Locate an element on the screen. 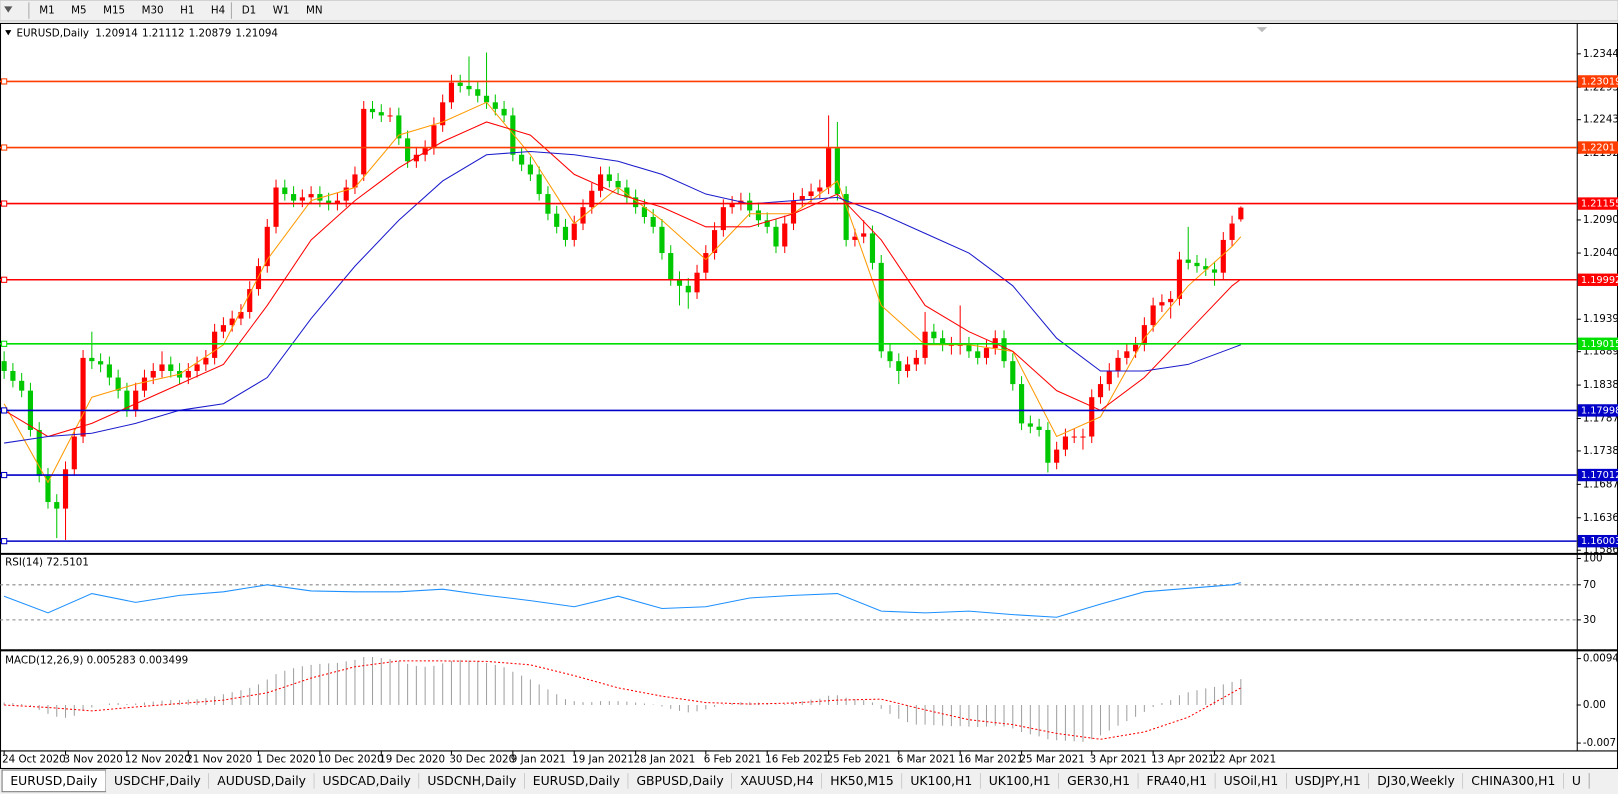 Image resolution: width=1618 pixels, height=794 pixels. x-tick-label: 3 Nov 2020 is located at coordinates (92, 760).